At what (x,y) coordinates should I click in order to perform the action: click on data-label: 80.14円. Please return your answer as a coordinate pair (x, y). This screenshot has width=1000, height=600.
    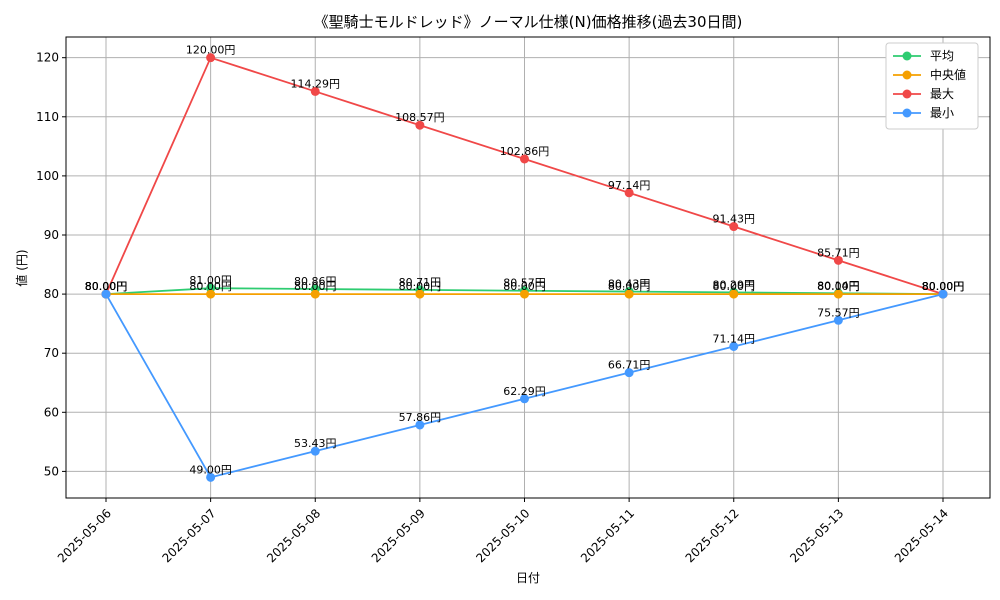
    Looking at the image, I should click on (838, 285).